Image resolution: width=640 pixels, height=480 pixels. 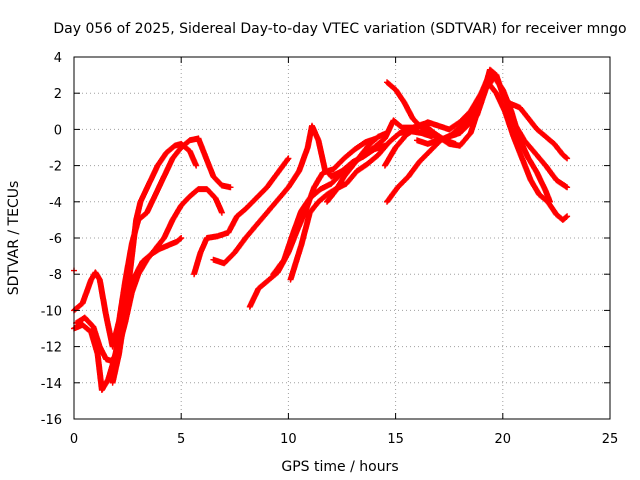 I want to click on y-tick-label: -4, so click(x=55, y=203).